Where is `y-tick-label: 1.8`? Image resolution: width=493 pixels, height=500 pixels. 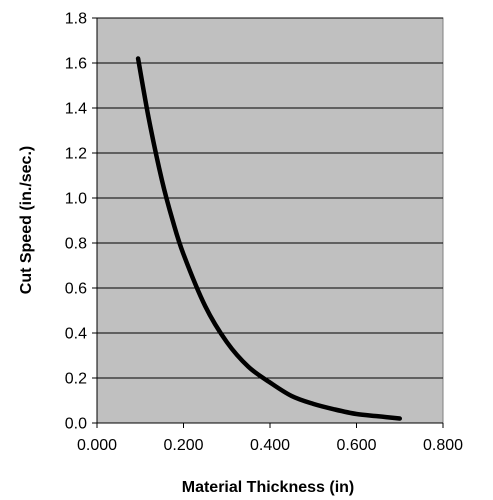 y-tick-label: 1.8 is located at coordinates (76, 19).